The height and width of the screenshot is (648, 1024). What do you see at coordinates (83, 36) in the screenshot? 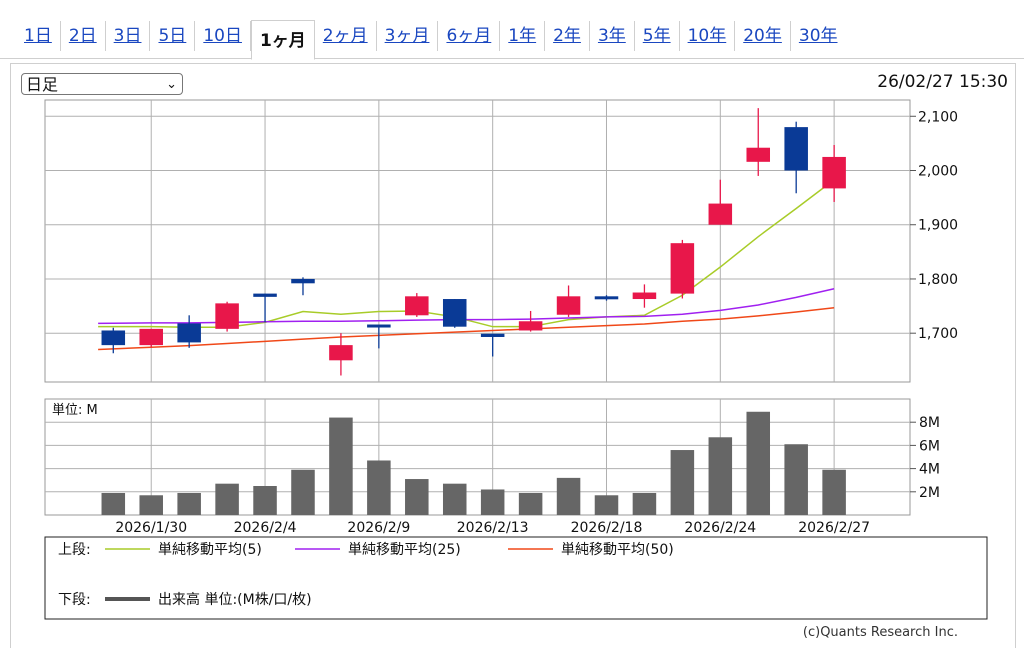
I see `tab-1: 2日` at bounding box center [83, 36].